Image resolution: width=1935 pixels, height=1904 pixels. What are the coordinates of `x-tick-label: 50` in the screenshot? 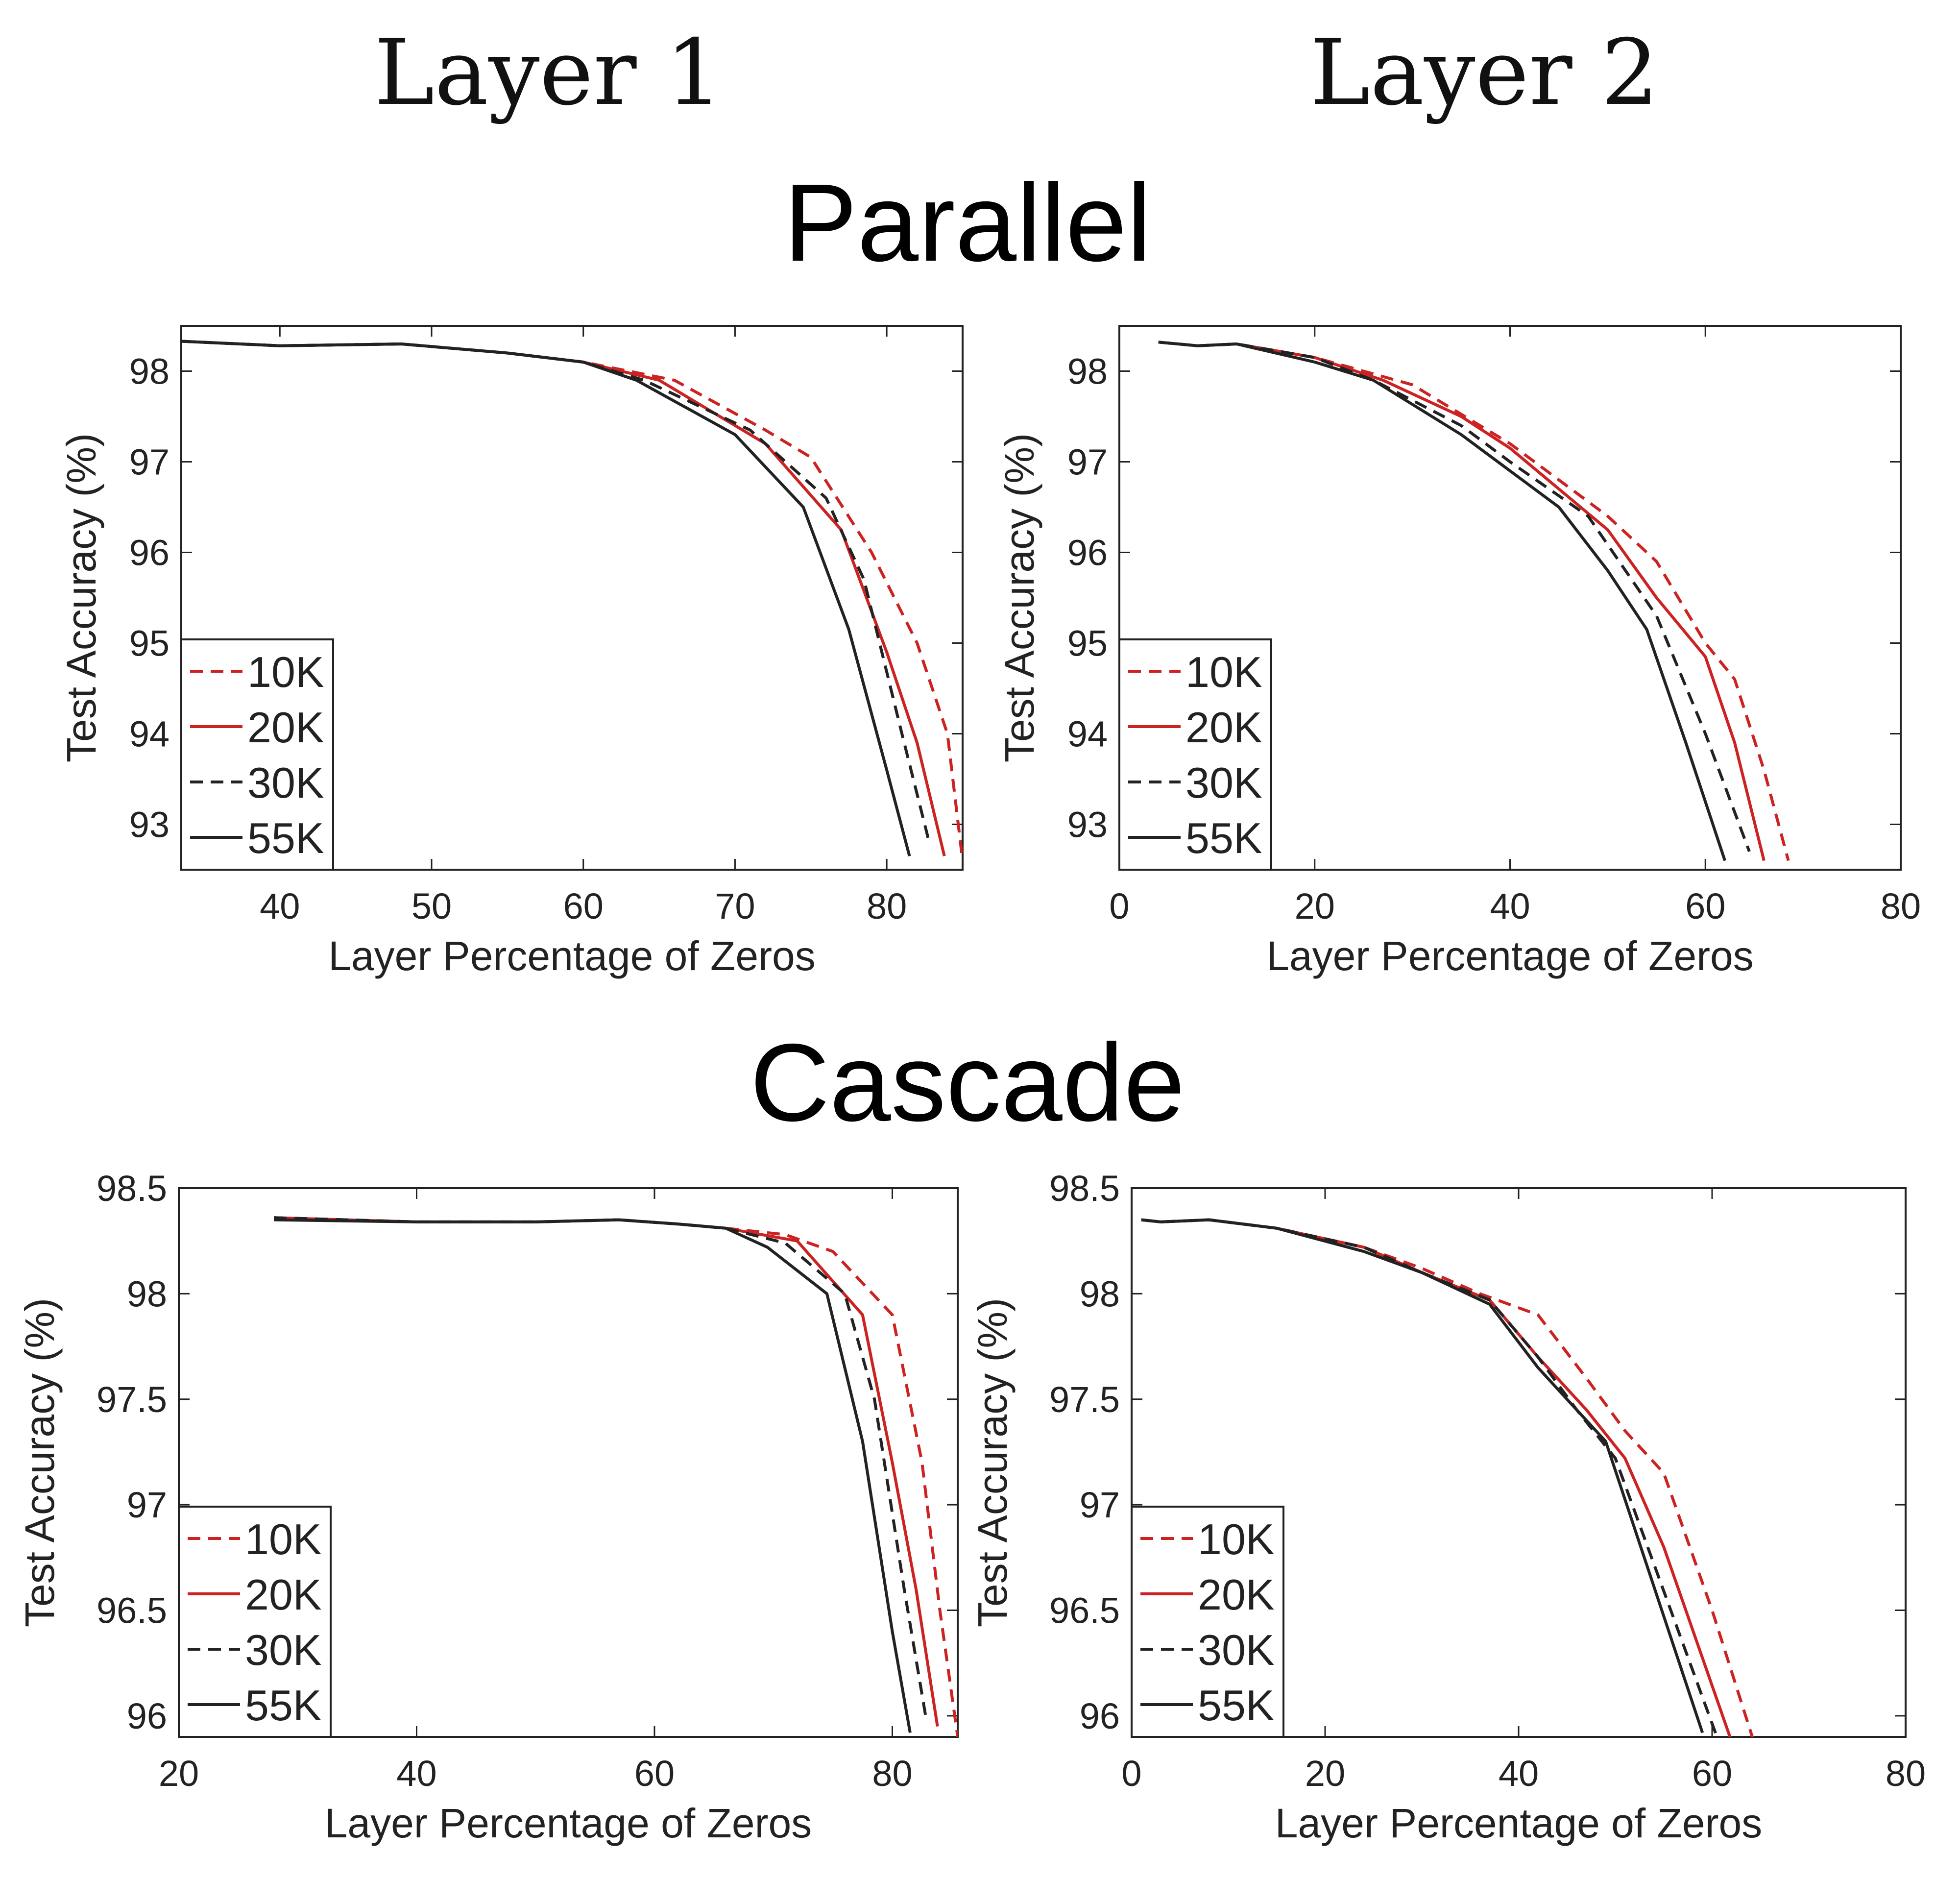 It's located at (431, 906).